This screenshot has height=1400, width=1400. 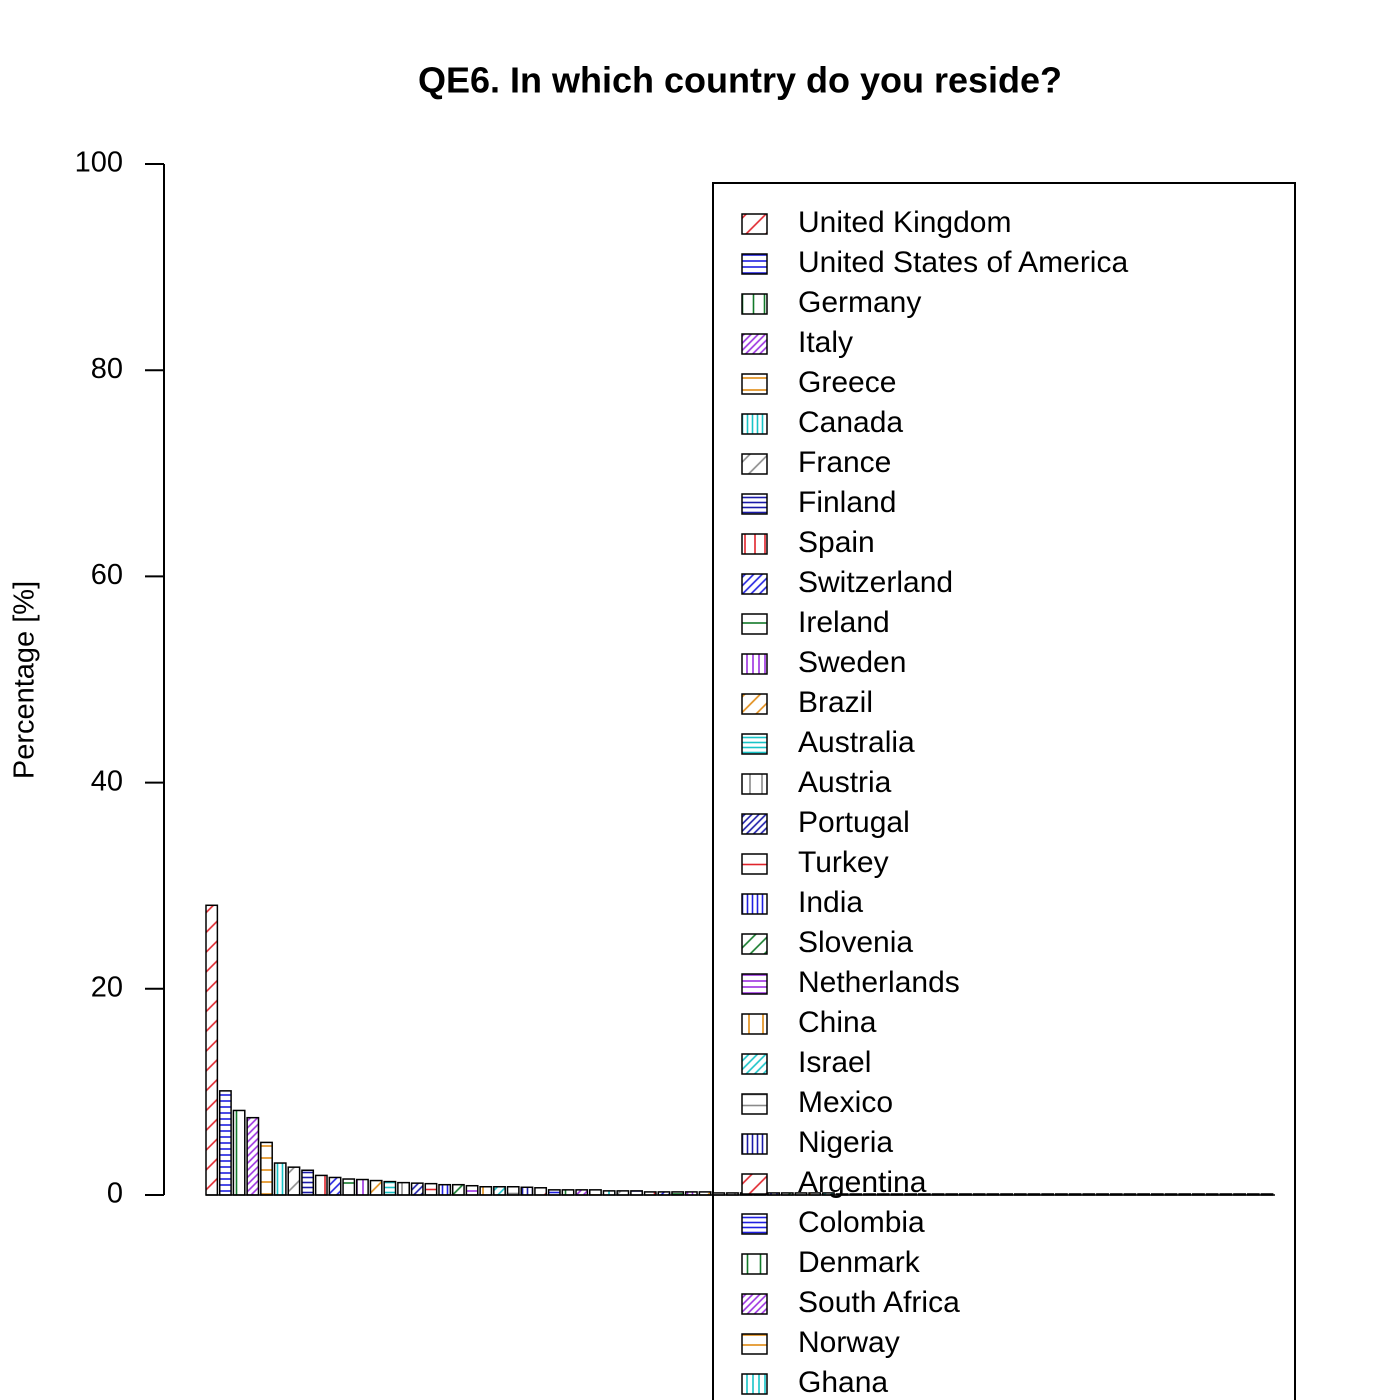 What do you see at coordinates (107, 575) in the screenshot?
I see `y-tick-label: 60` at bounding box center [107, 575].